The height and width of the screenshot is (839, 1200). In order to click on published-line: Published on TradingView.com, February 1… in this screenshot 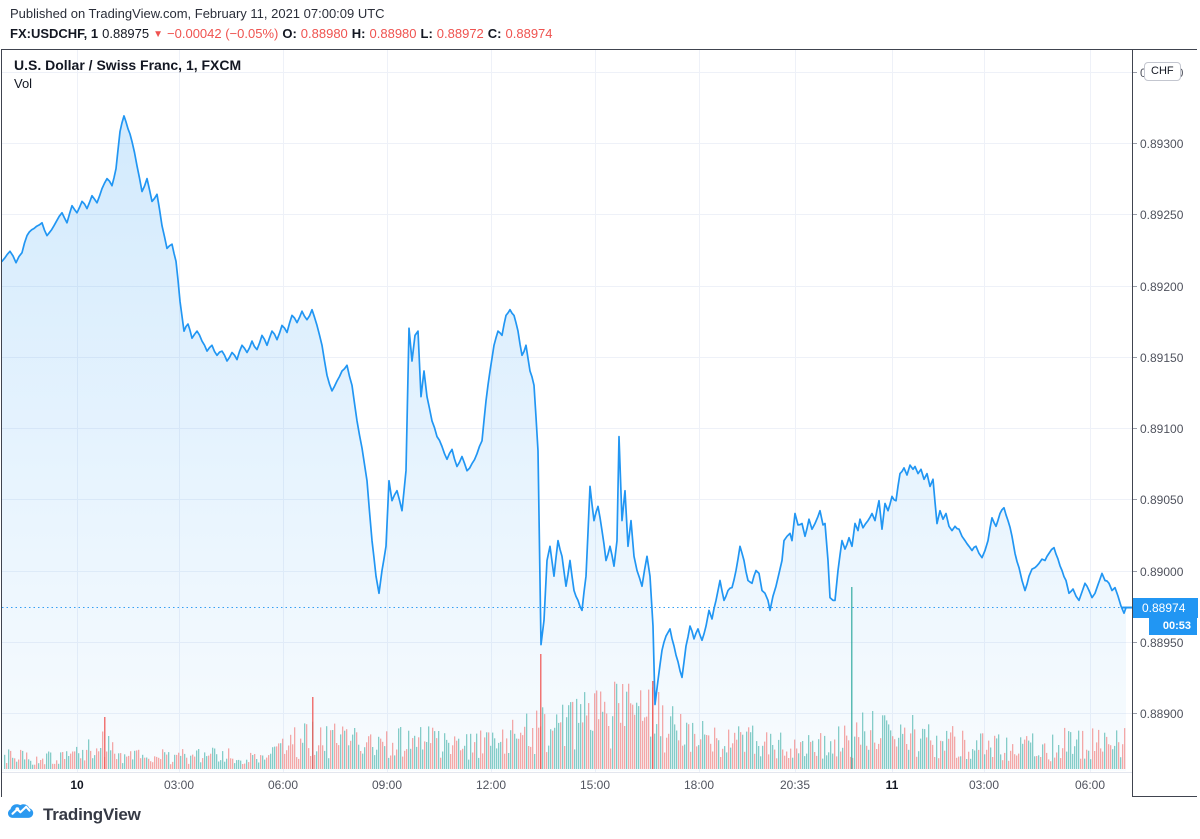, I will do `click(197, 13)`.